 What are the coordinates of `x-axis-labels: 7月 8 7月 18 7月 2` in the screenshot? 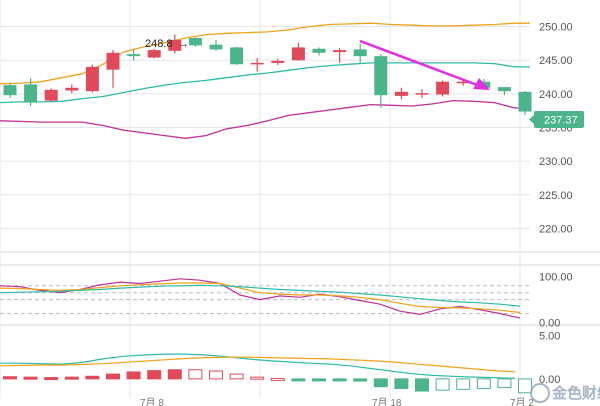 It's located at (337, 401).